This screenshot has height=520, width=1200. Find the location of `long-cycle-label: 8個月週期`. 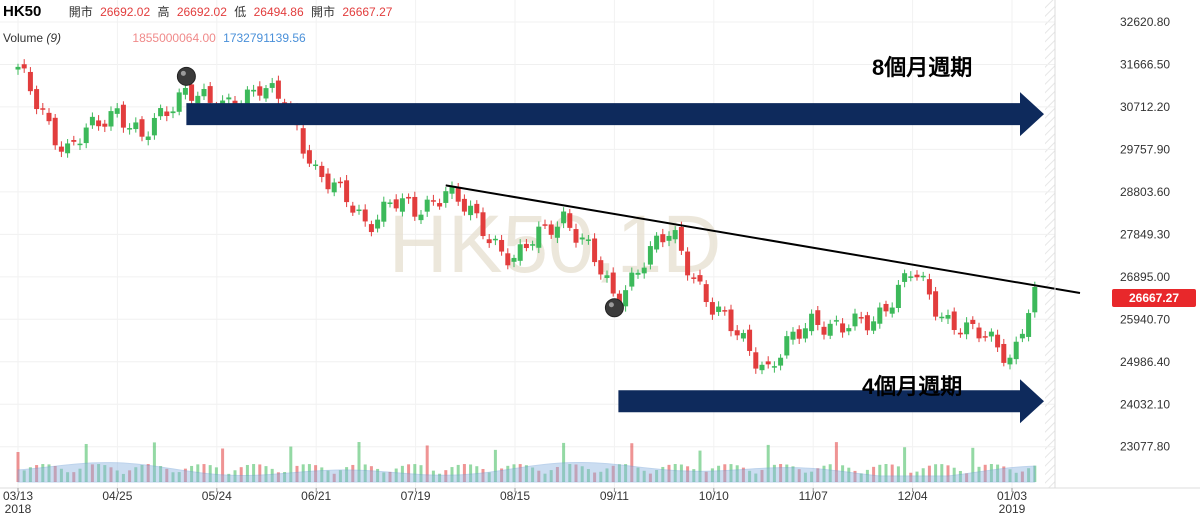

long-cycle-label: 8個月週期 is located at coordinates (922, 67).